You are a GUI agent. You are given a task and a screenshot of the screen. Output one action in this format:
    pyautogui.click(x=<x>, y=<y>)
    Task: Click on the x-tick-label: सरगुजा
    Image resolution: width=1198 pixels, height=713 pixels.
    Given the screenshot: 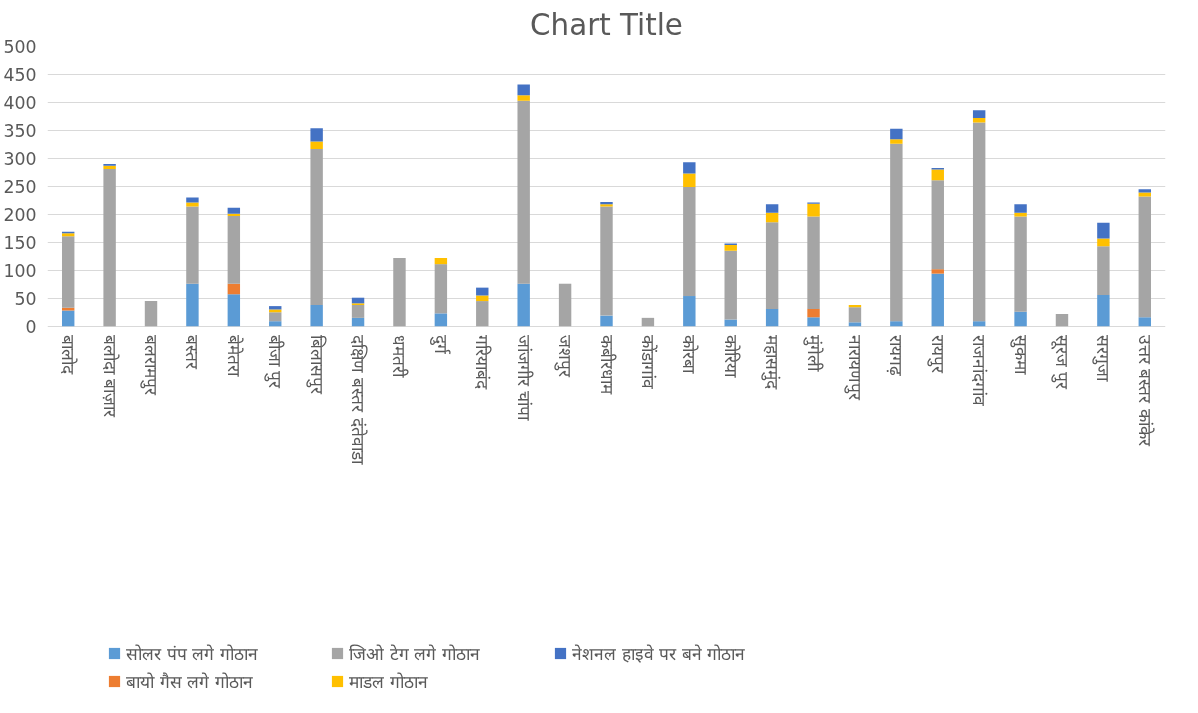 What is the action you would take?
    pyautogui.click(x=1103, y=358)
    